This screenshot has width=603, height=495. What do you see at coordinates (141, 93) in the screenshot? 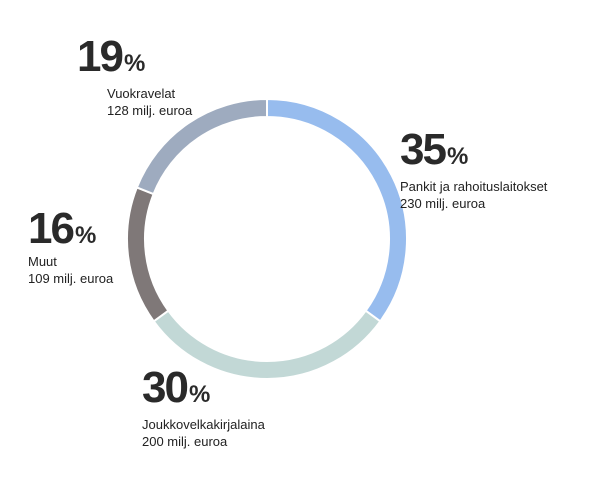
I see `category-name-leases: Vuokravelat` at bounding box center [141, 93].